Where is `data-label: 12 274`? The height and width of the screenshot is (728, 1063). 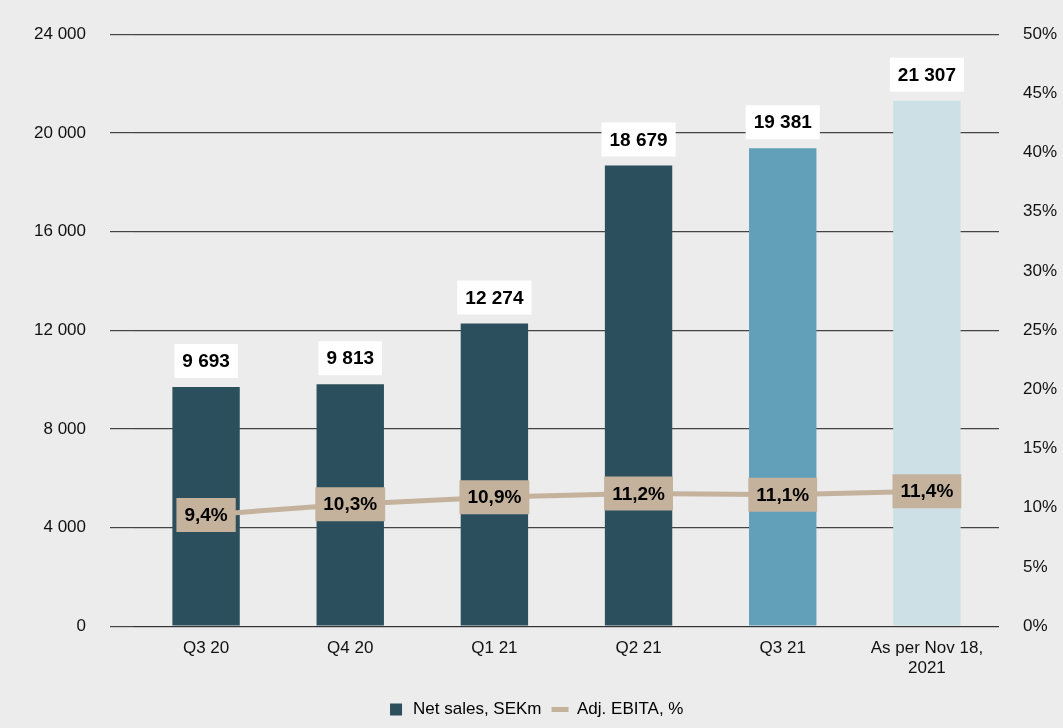 data-label: 12 274 is located at coordinates (494, 297).